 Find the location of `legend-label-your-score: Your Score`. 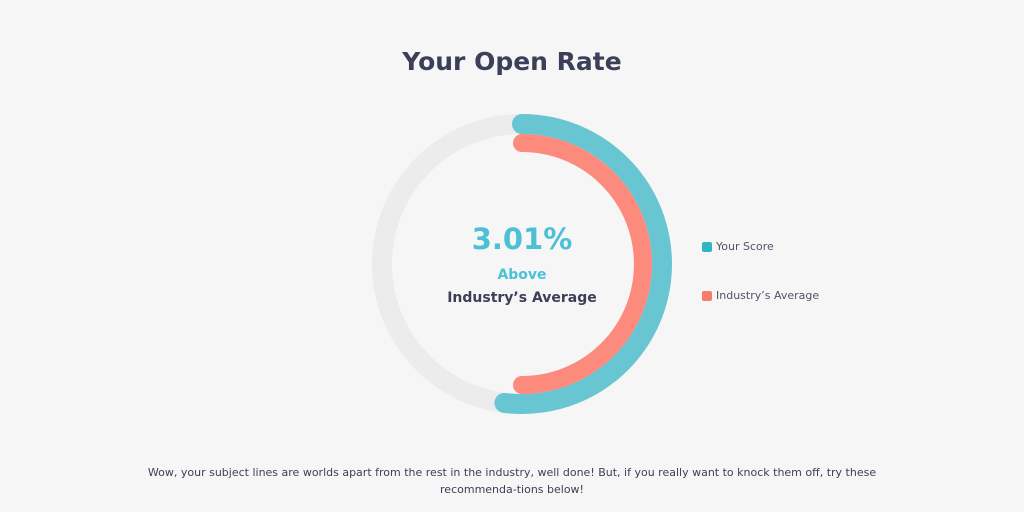

legend-label-your-score: Your Score is located at coordinates (745, 246).